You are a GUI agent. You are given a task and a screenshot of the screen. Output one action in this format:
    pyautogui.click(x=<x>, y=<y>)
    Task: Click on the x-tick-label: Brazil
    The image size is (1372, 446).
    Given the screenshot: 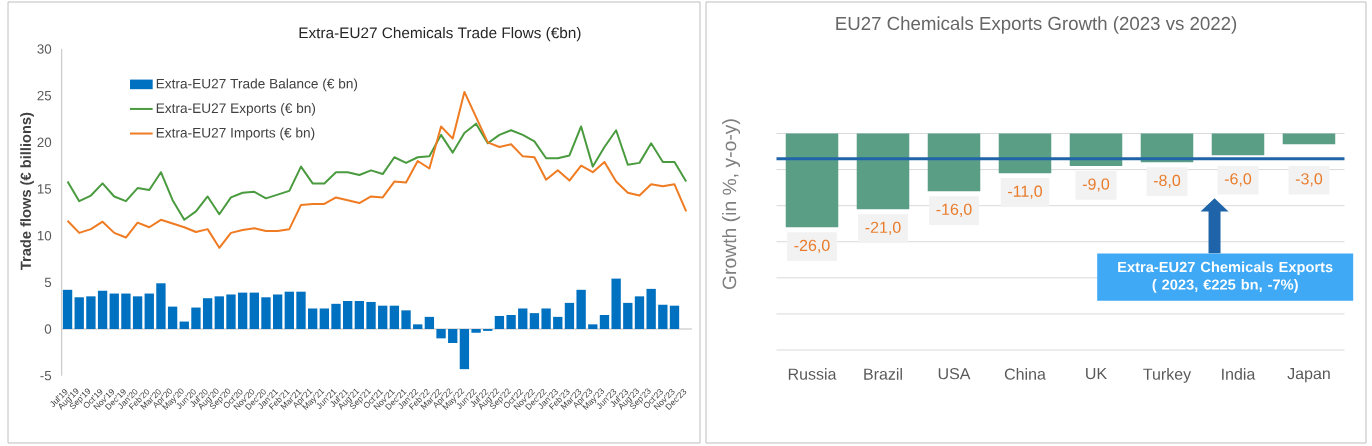 What is the action you would take?
    pyautogui.click(x=883, y=374)
    